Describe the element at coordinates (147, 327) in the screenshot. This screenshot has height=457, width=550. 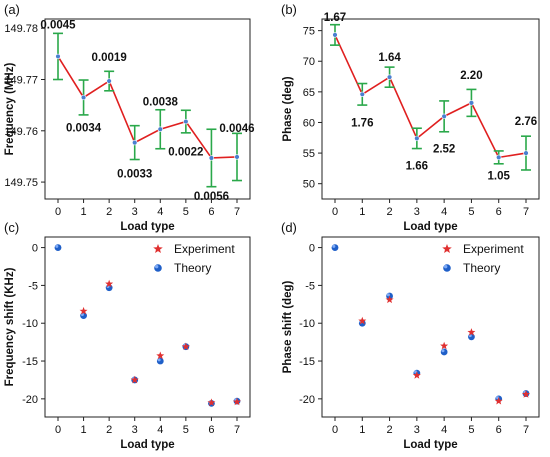
I see `panel-c-axes-frame` at that location.